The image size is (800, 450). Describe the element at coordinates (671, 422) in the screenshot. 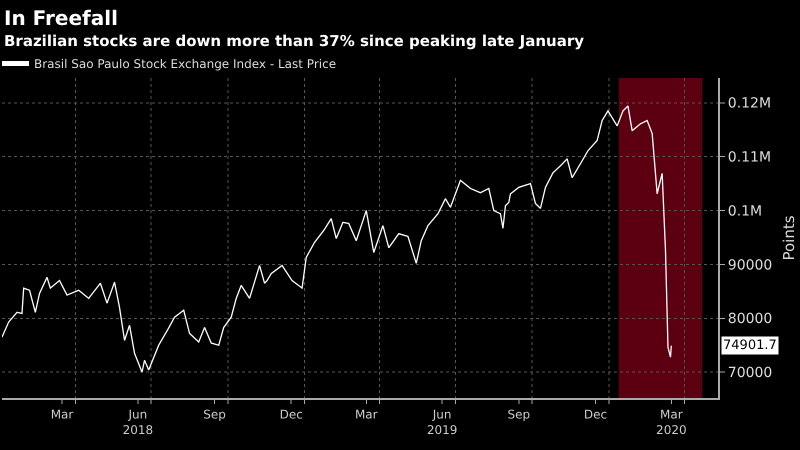

I see `x-tick-label: Mar 2020` at that location.